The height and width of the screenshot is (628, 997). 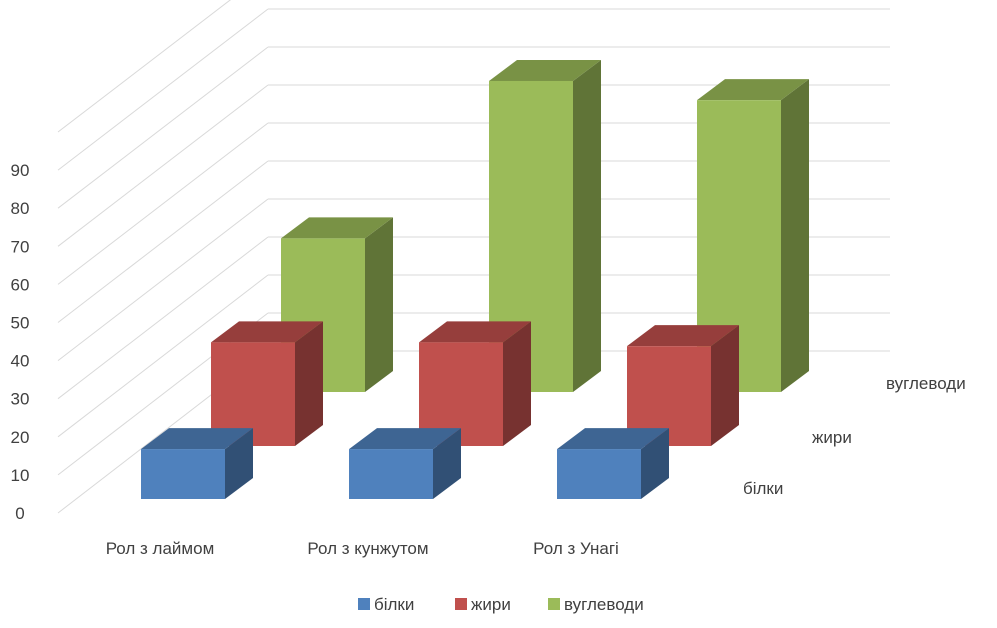 I want to click on y-tick-label: 10, so click(x=20, y=475).